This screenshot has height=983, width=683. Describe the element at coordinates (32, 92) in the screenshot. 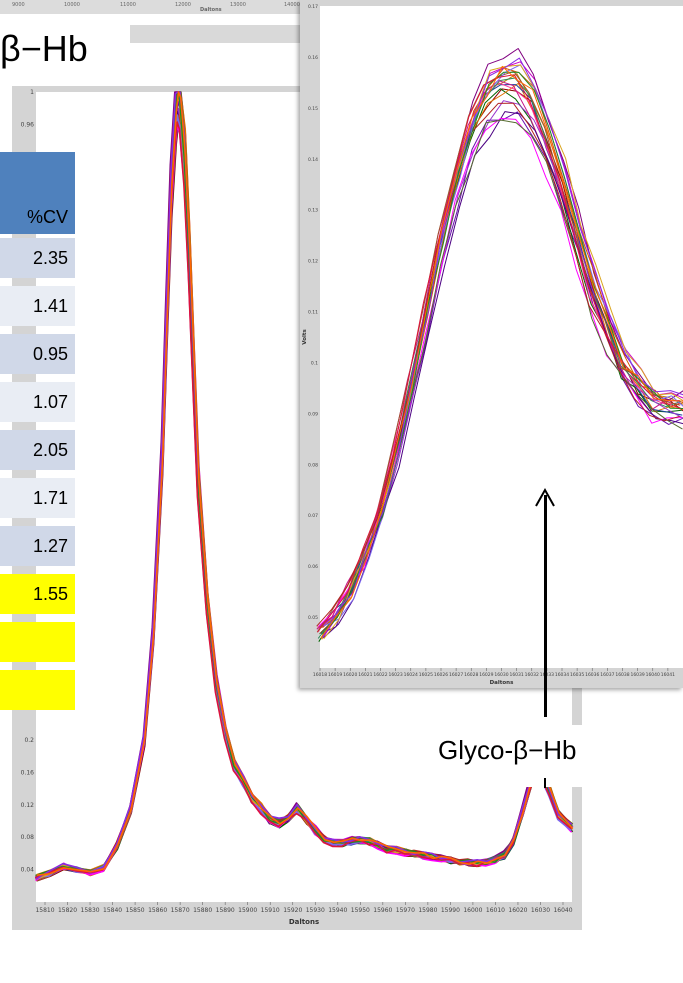

I see `y-tick-label: 1` at that location.